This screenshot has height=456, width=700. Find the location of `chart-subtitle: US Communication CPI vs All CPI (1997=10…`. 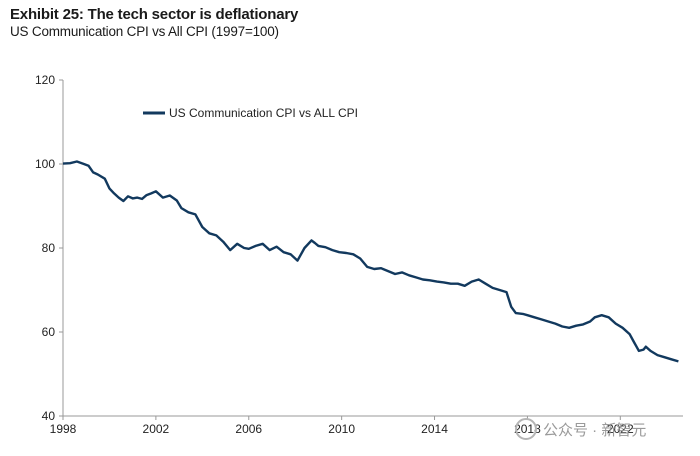

chart-subtitle: US Communication CPI vs All CPI (1997=10… is located at coordinates (144, 31).